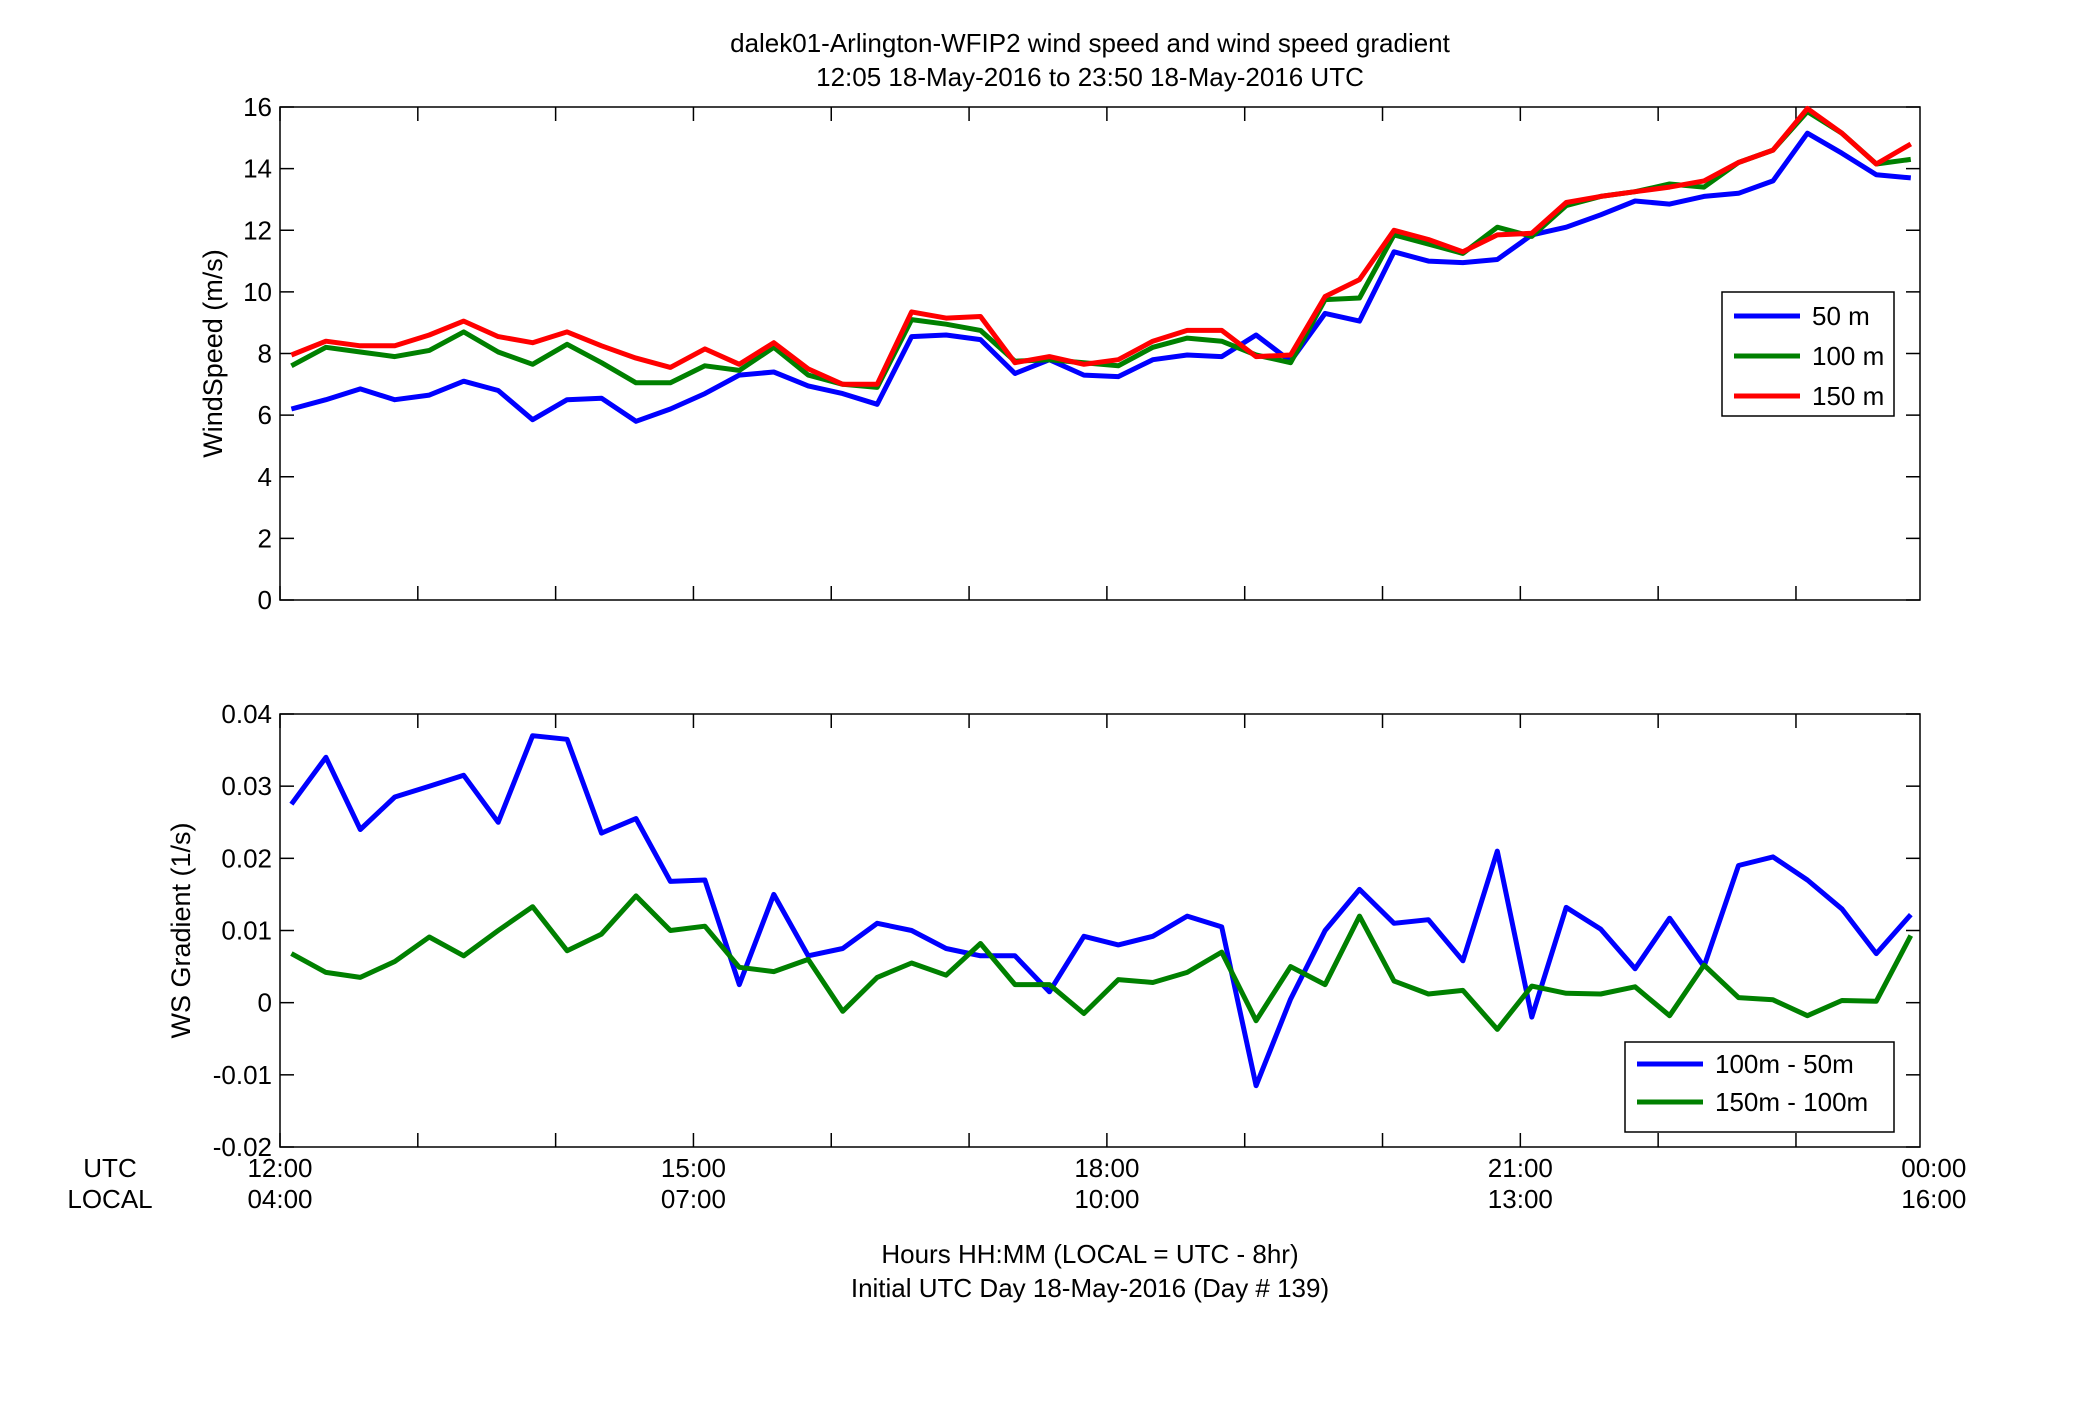 The width and height of the screenshot is (2098, 1425). What do you see at coordinates (693, 1199) in the screenshot?
I see `local-tick-label: 07:00` at bounding box center [693, 1199].